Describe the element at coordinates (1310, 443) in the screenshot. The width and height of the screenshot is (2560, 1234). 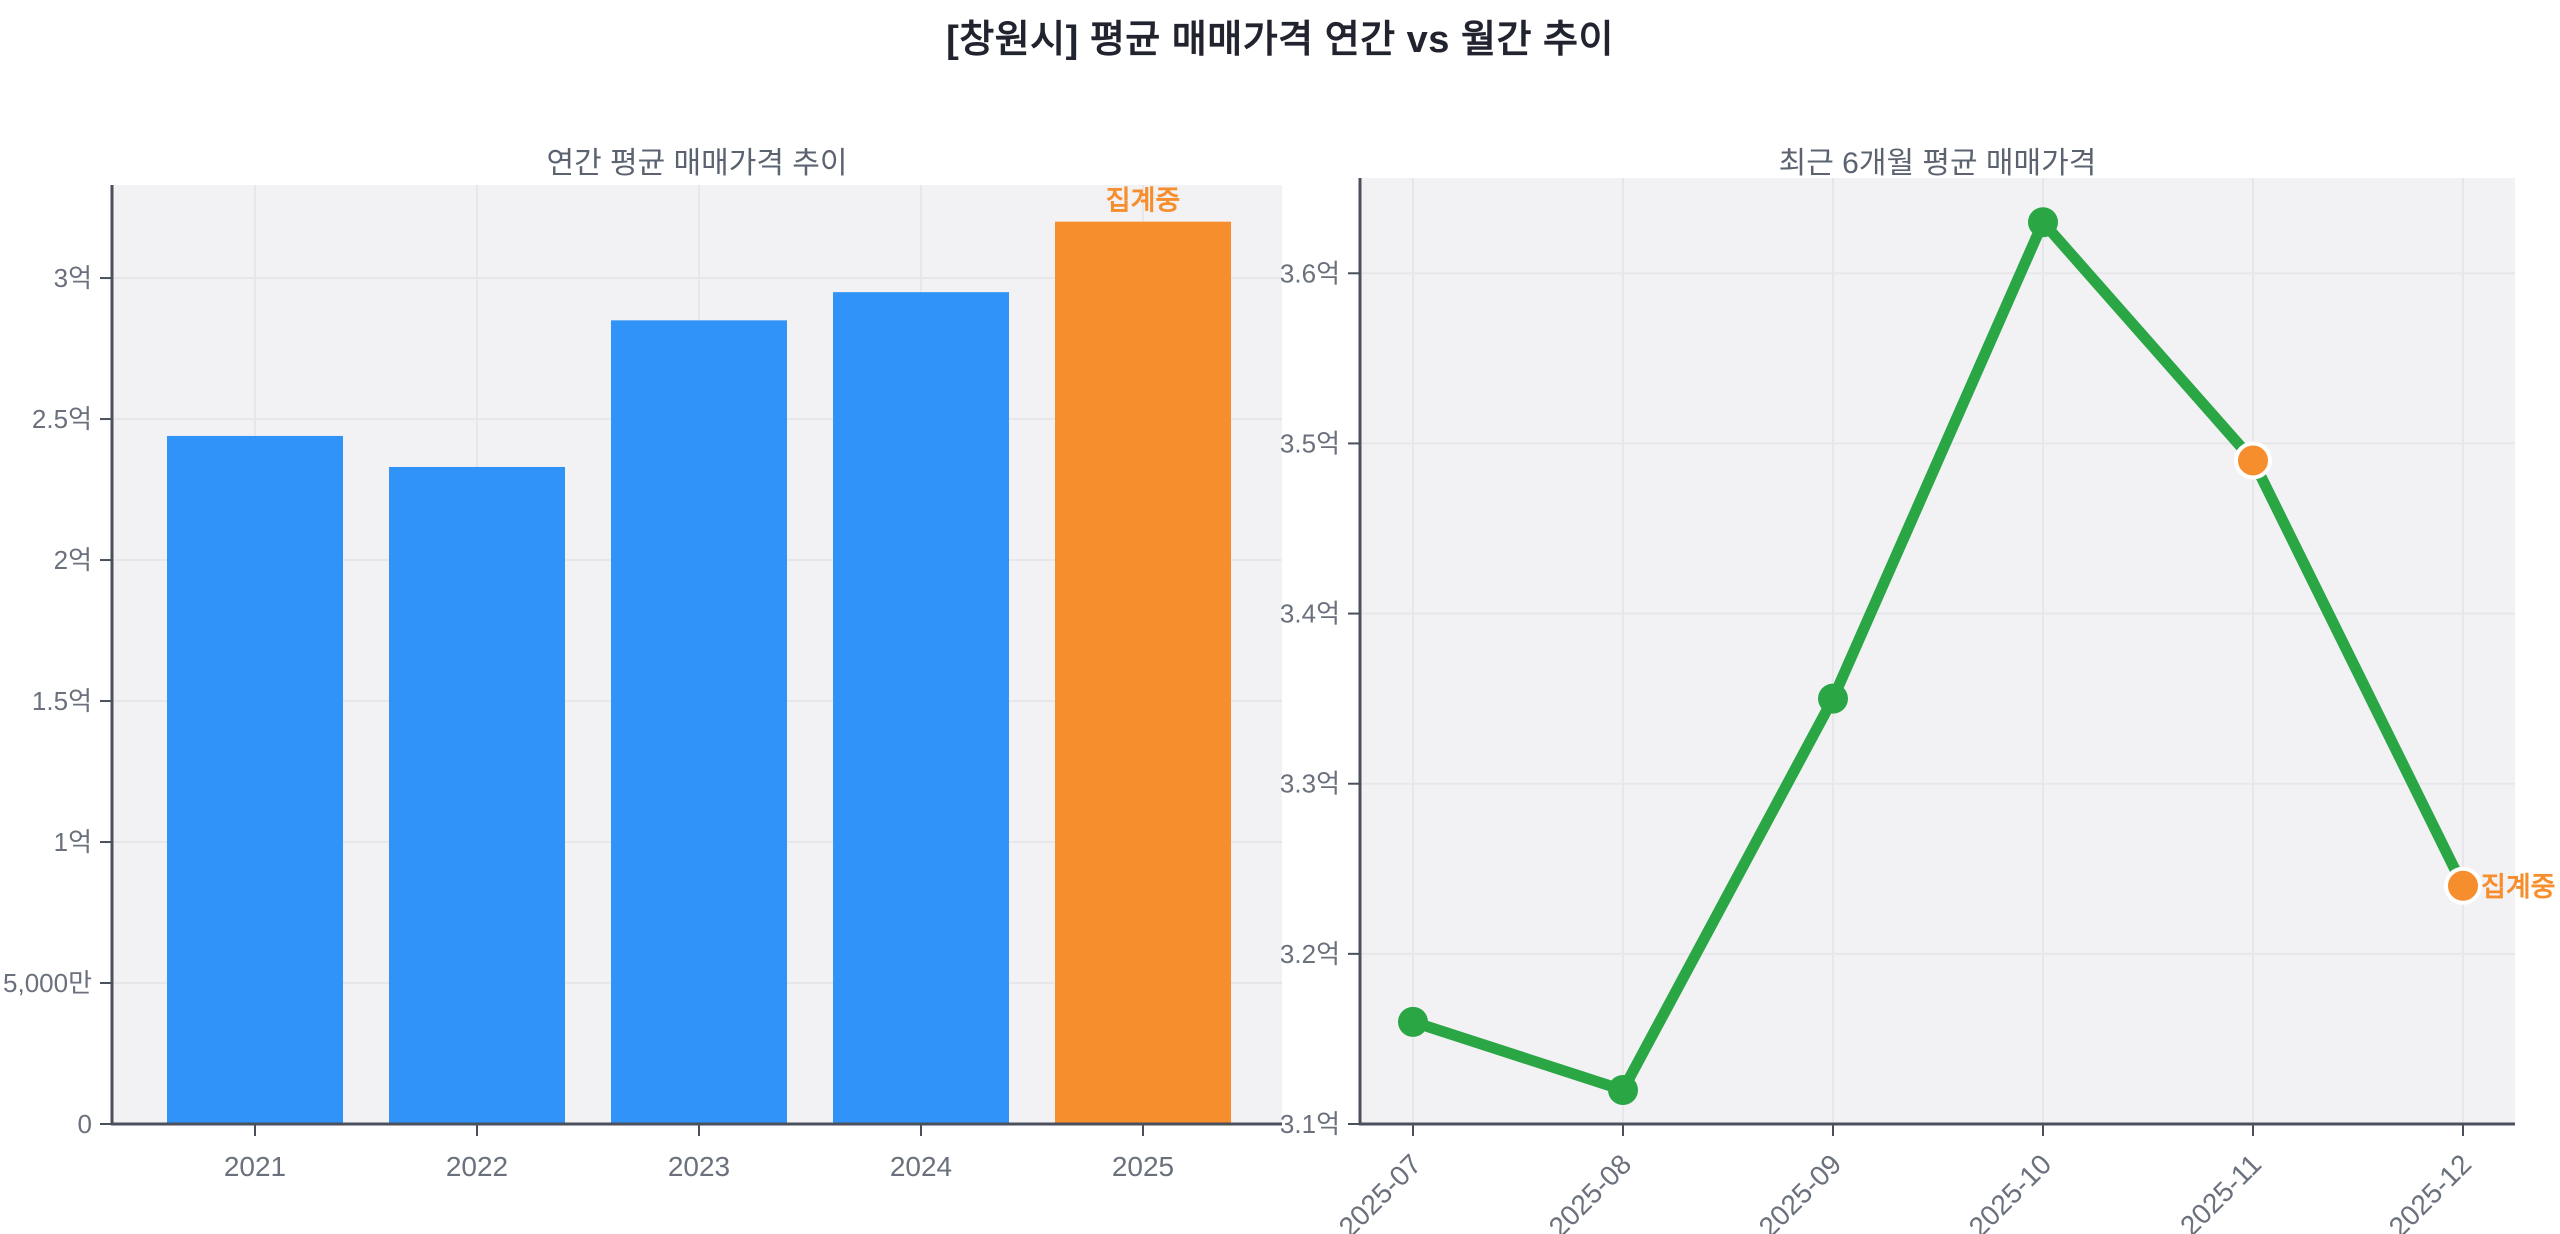
I see `y-tick-label: 3.5억` at that location.